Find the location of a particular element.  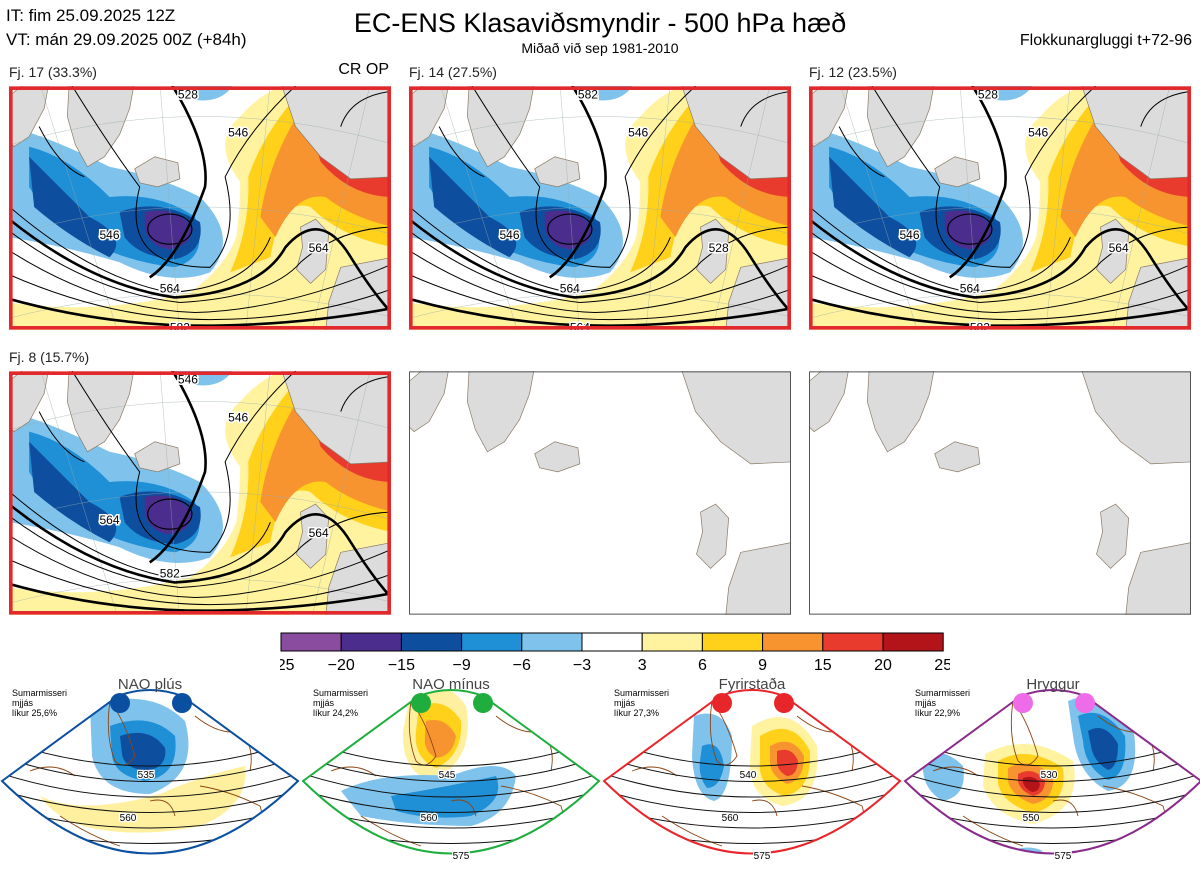

cluster-panel-2: Fj. 14 (27.5%) 528 546 546 528 564 564 582 is located at coordinates (600, 197).